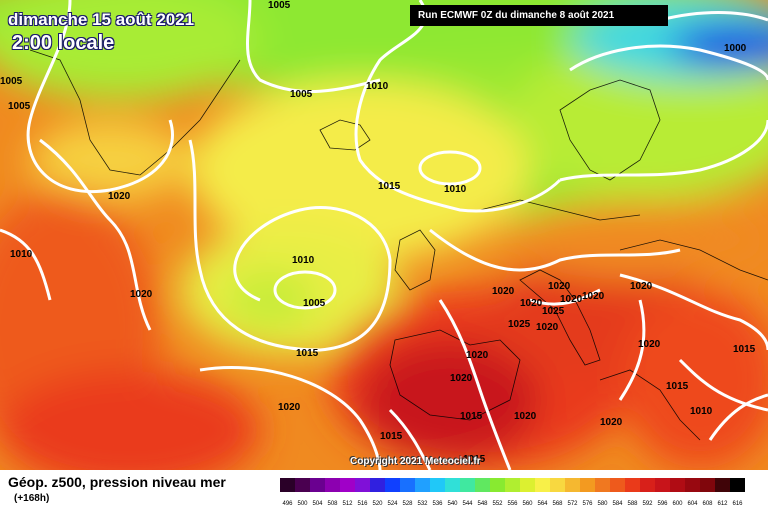 The image size is (768, 512). What do you see at coordinates (692, 504) in the screenshot?
I see `scale-tick-label: 604` at bounding box center [692, 504].